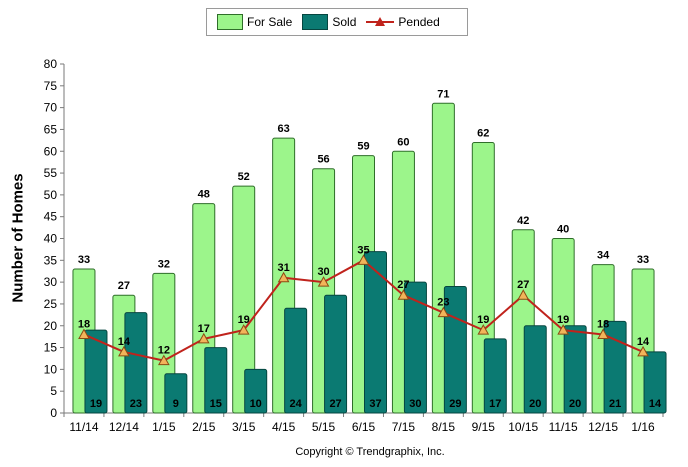 The width and height of the screenshot is (688, 467). What do you see at coordinates (495, 404) in the screenshot?
I see `data-label-sold: 17` at bounding box center [495, 404].